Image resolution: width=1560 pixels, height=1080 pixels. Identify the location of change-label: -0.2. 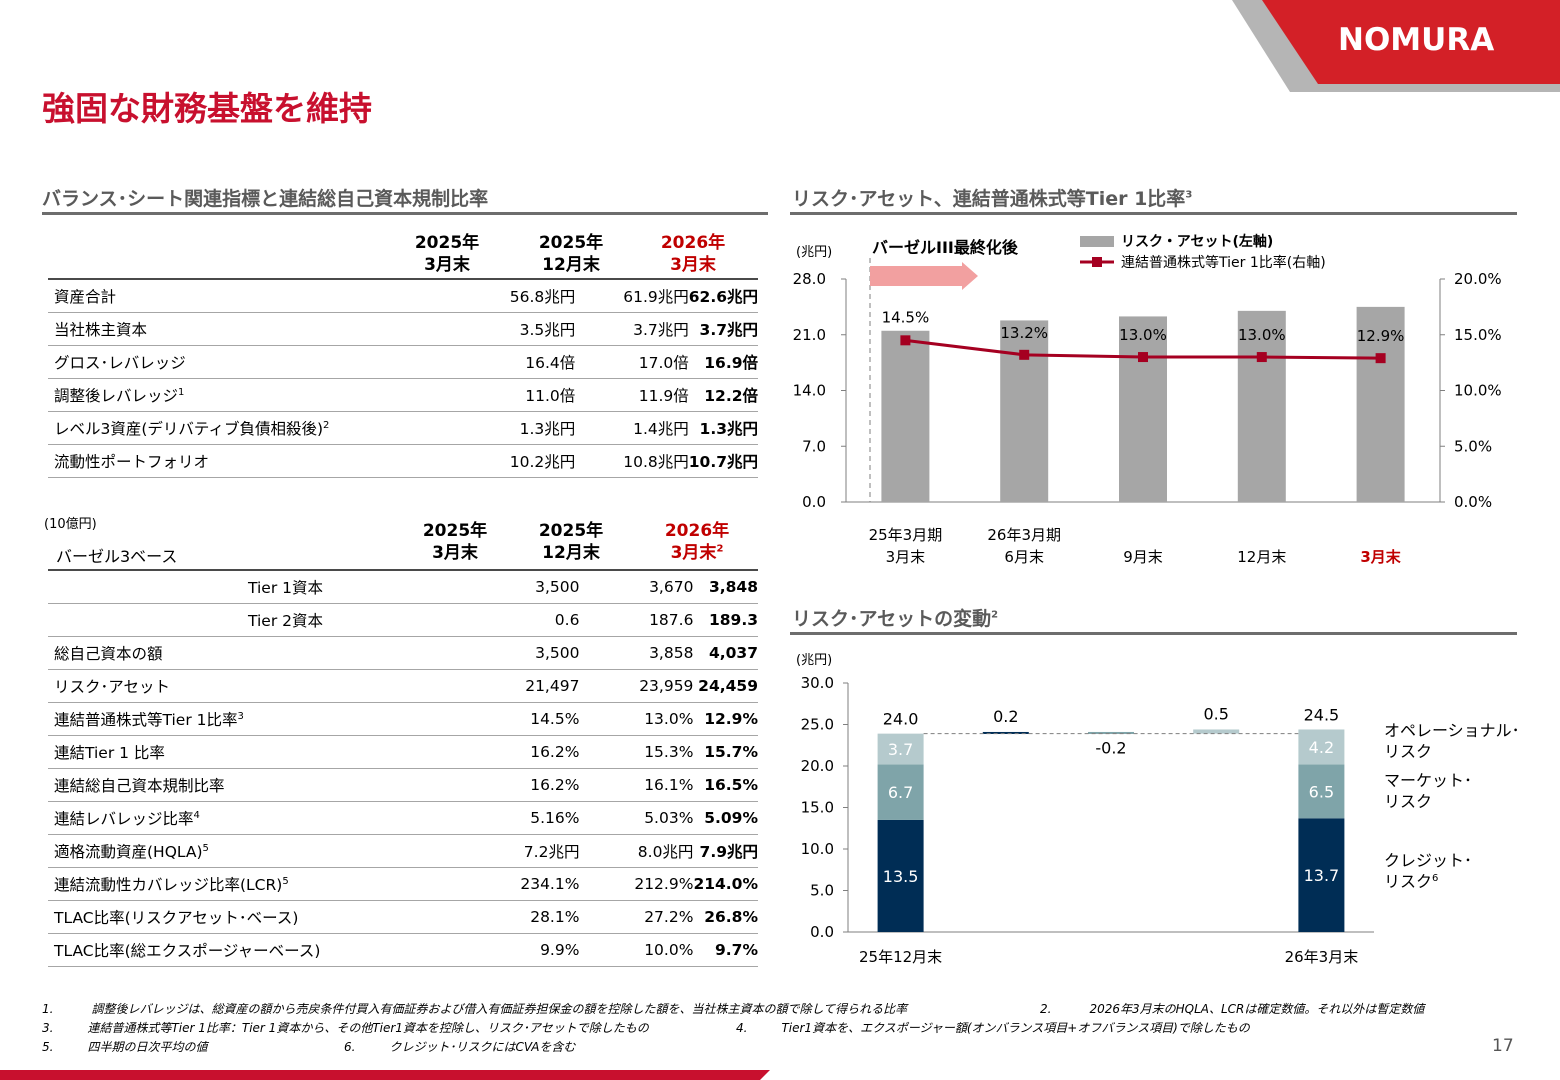
(1110, 748).